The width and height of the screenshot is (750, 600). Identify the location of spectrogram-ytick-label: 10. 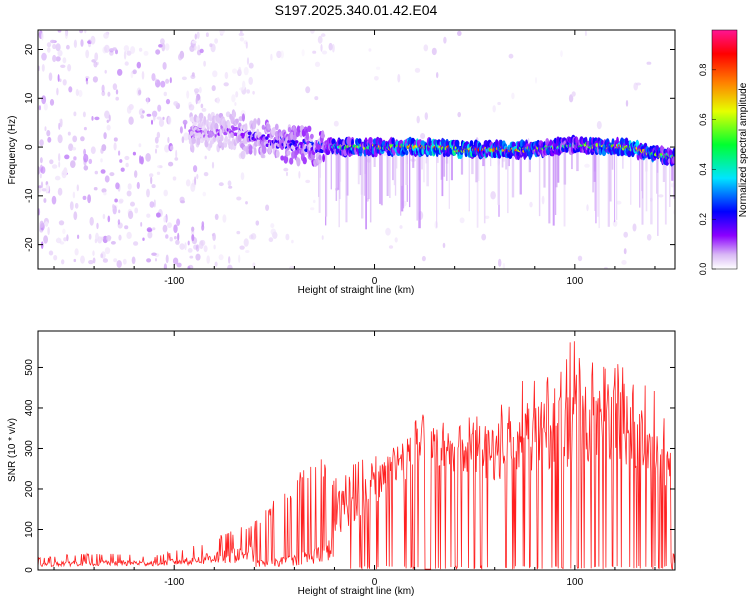
(29, 98).